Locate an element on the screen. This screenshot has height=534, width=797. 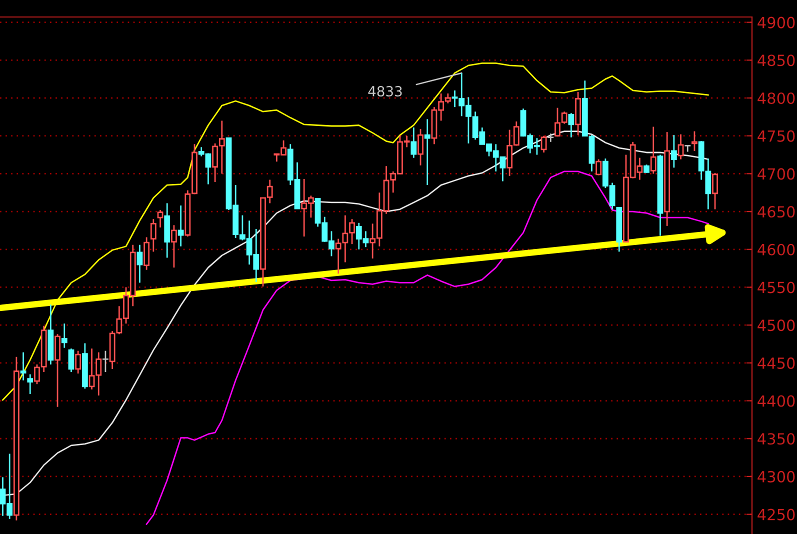
y-tick-label: 4650 is located at coordinates (776, 212).